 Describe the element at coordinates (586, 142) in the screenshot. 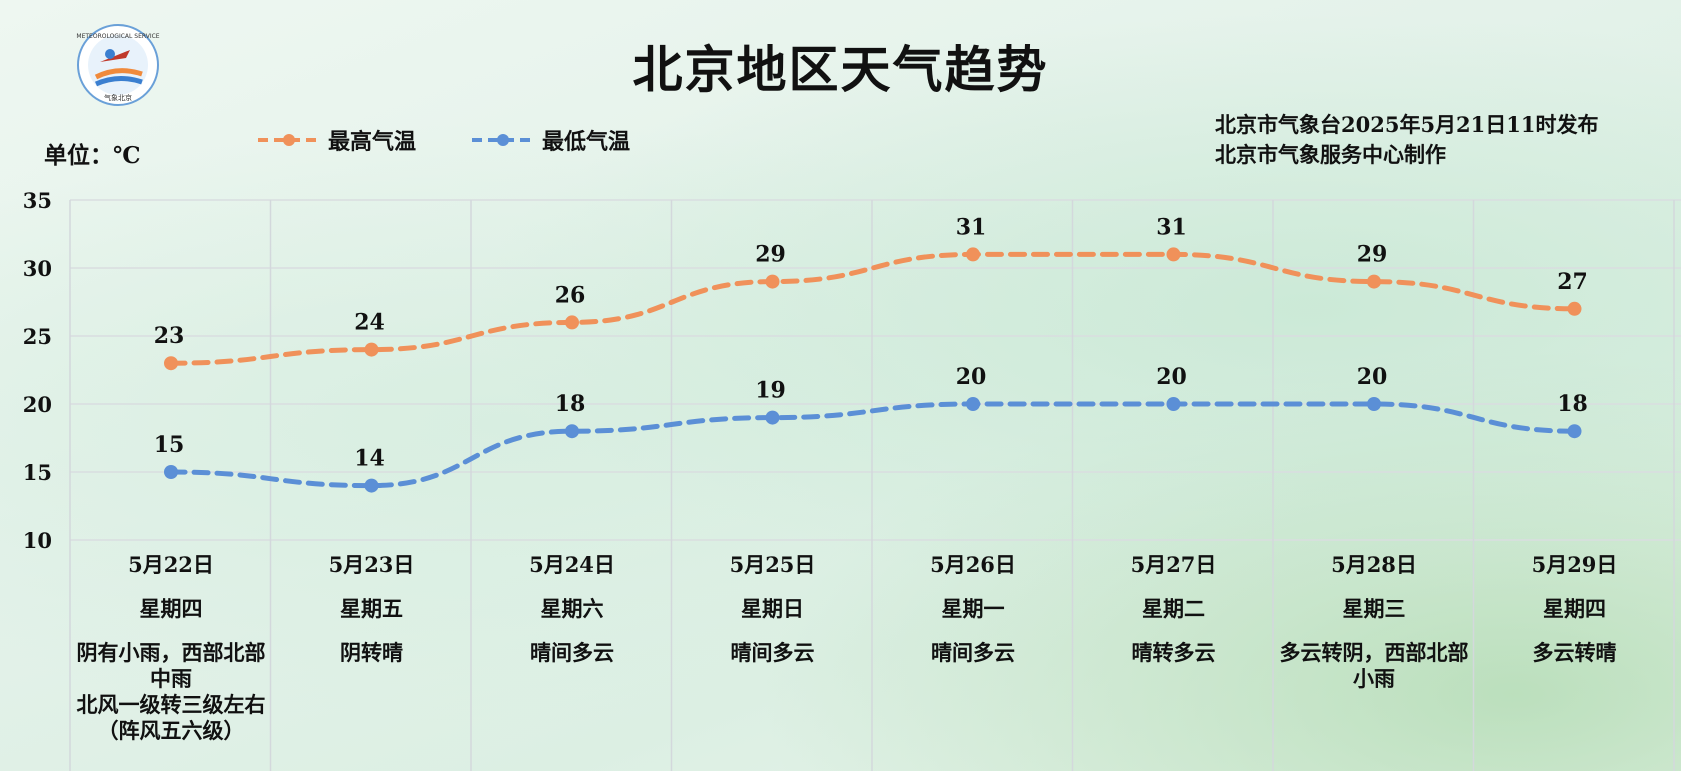

I see `legend-low-label: 最低气温` at that location.